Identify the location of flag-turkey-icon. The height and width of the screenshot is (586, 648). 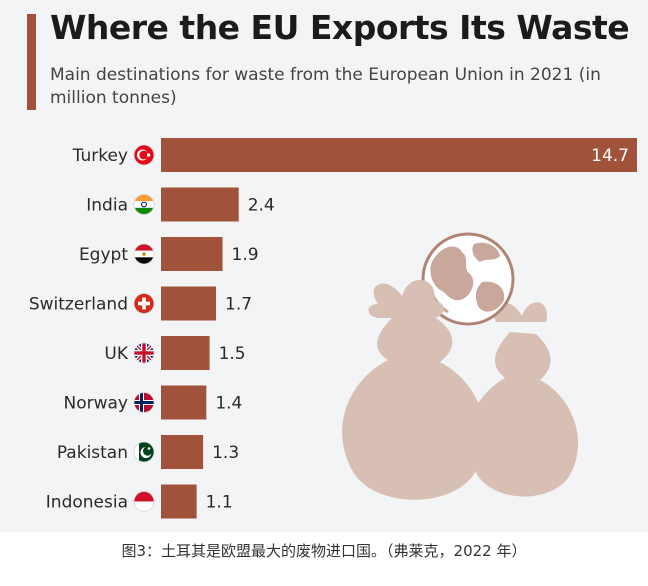
(144, 155).